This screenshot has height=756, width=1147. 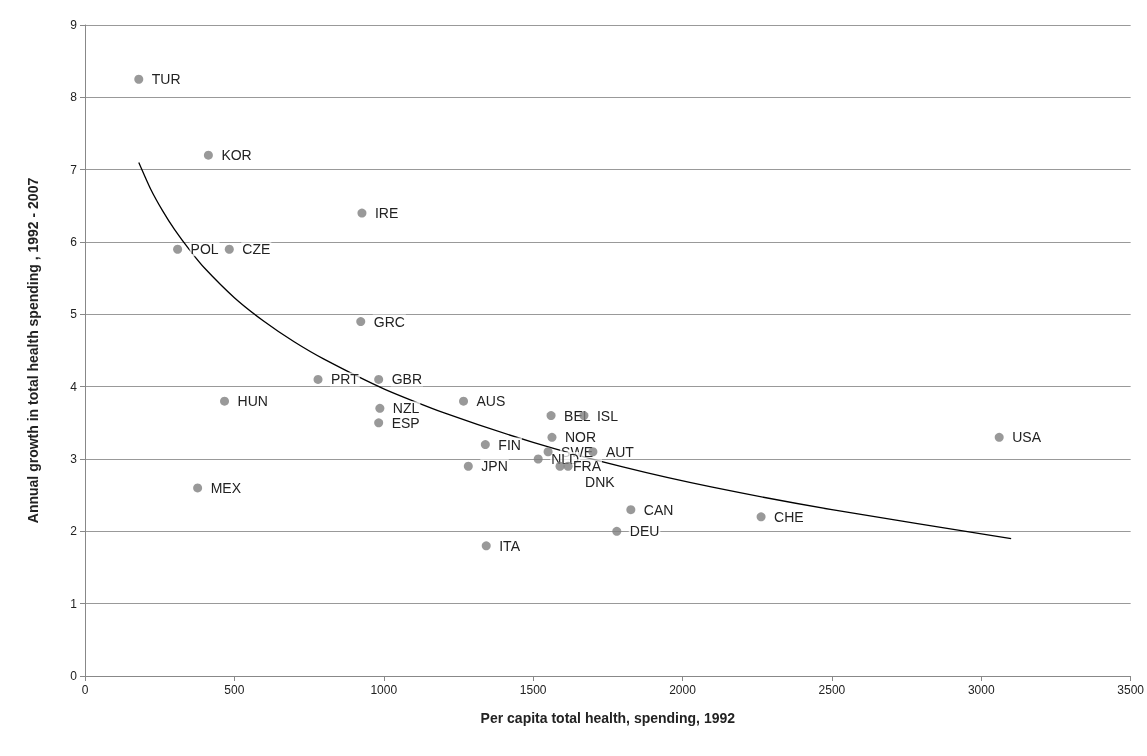 What do you see at coordinates (236, 155) in the screenshot?
I see `annotation: KOR` at bounding box center [236, 155].